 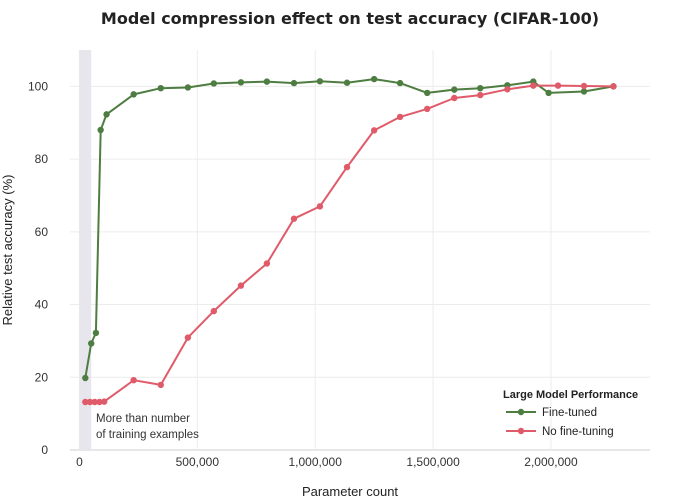 I want to click on shaded-region, so click(x=85, y=250).